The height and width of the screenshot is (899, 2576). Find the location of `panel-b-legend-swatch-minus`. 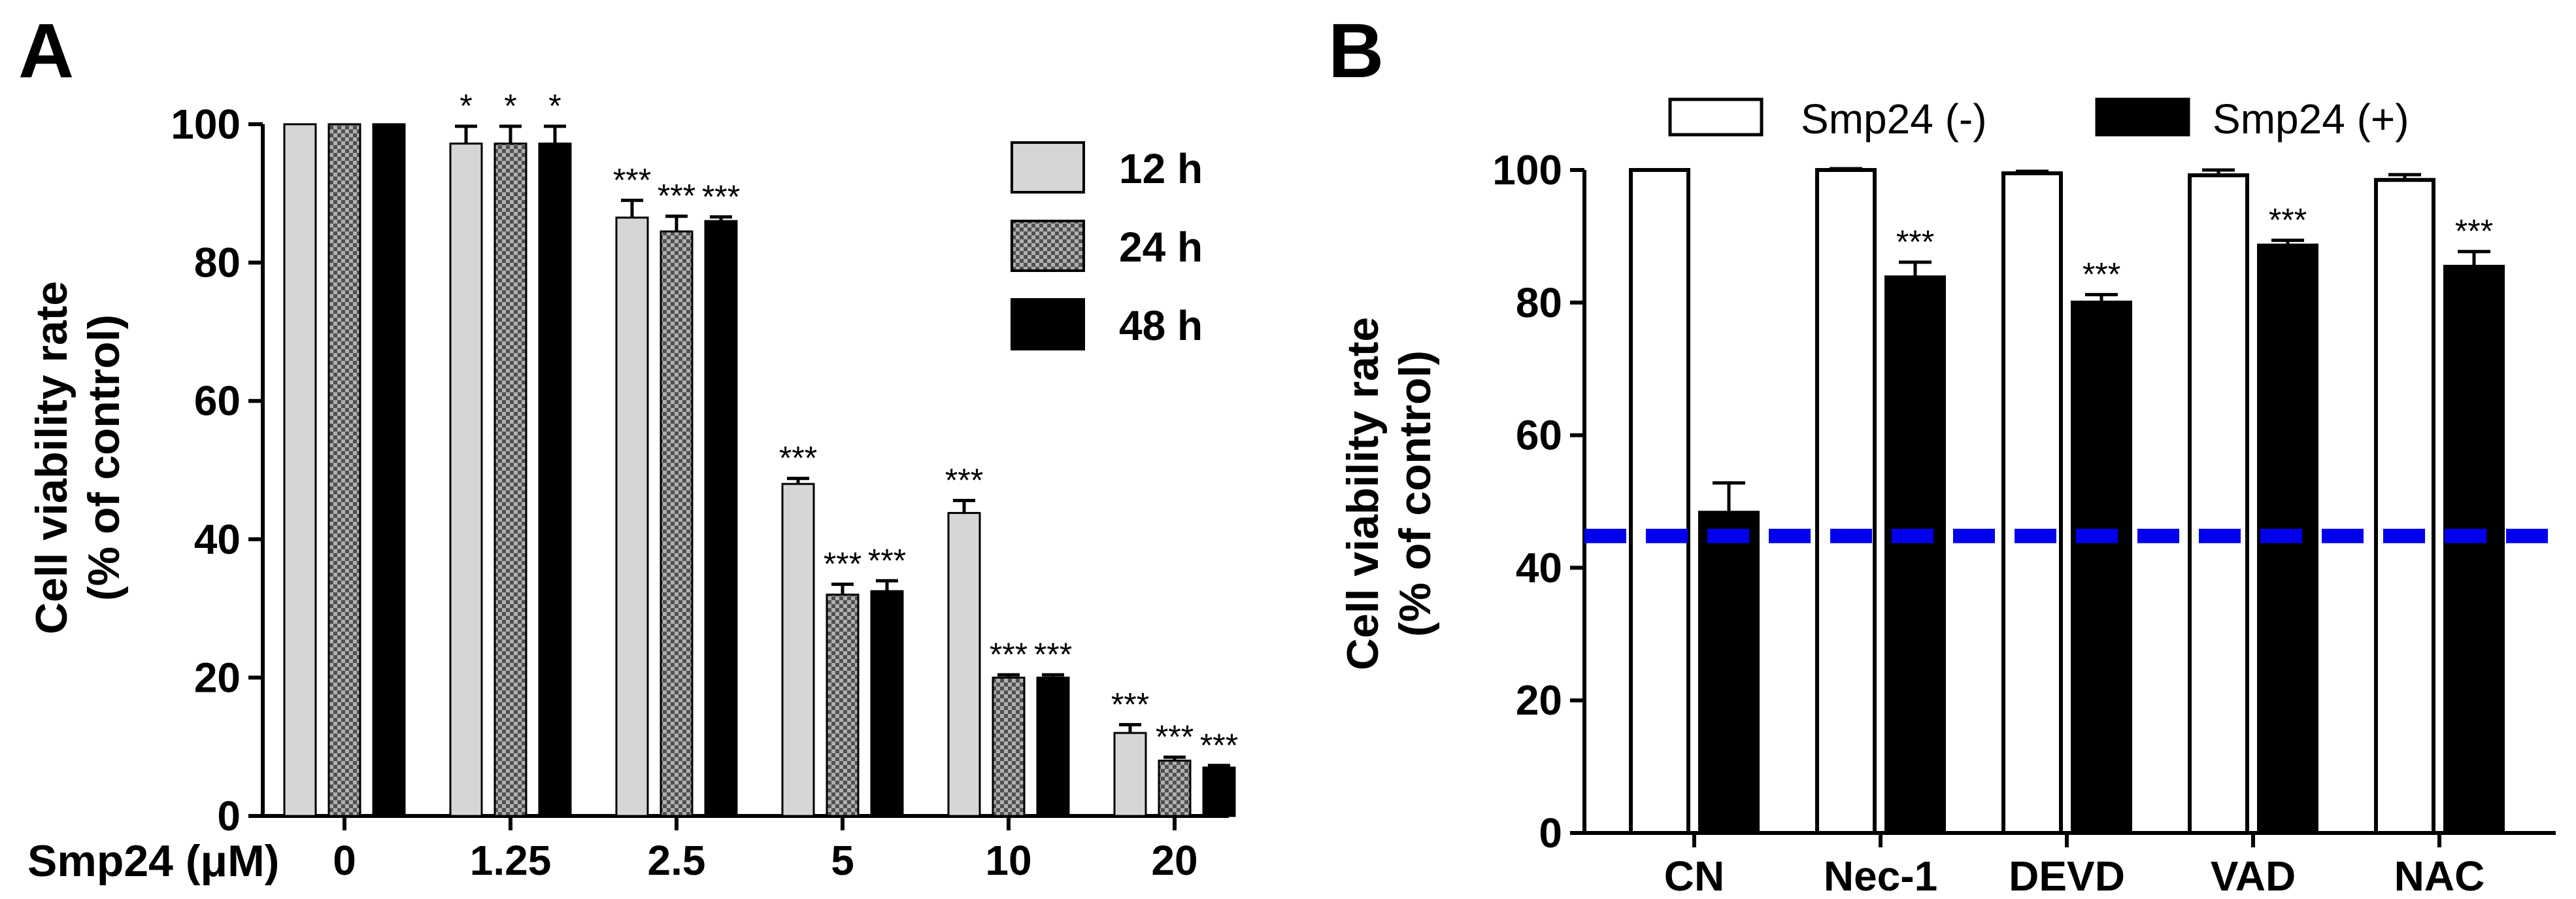

panel-b-legend-swatch-minus is located at coordinates (1716, 117).